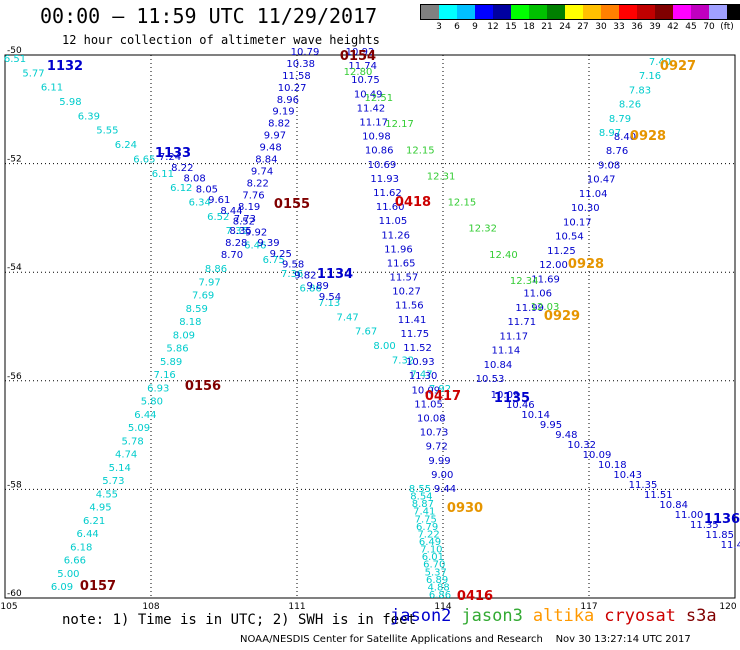  Describe the element at coordinates (462, 203) in the screenshot. I see `wave-height-label: 12.15` at that location.